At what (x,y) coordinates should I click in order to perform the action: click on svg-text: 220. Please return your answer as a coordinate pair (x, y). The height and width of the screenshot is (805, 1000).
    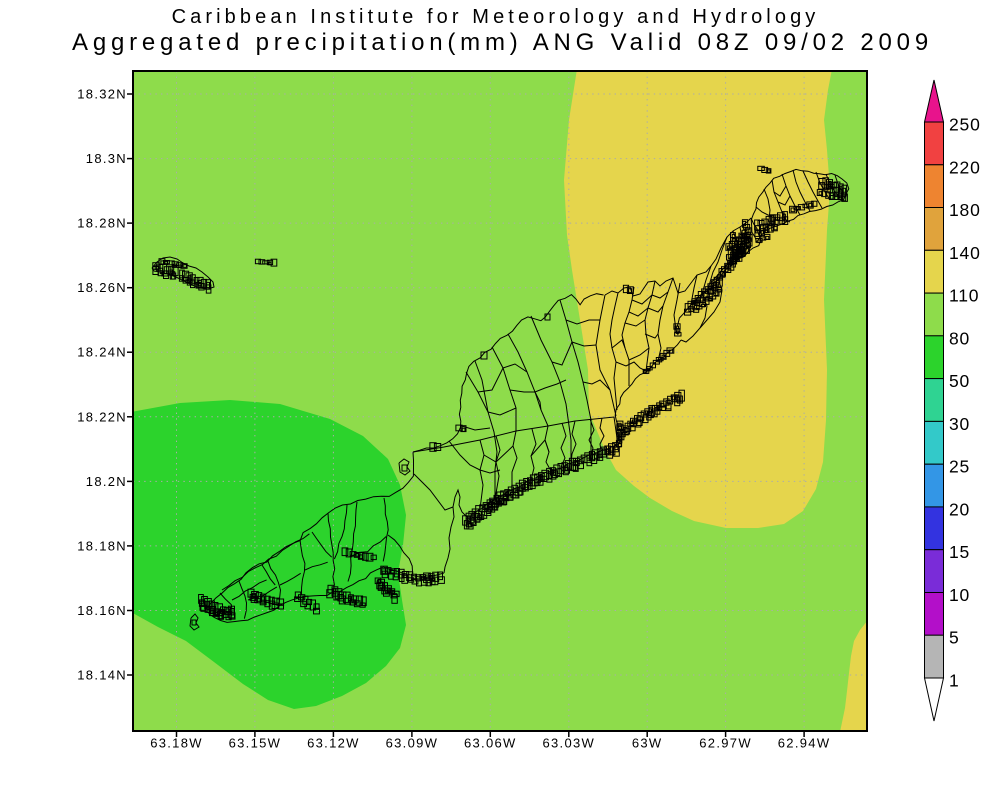
    Looking at the image, I should click on (965, 167).